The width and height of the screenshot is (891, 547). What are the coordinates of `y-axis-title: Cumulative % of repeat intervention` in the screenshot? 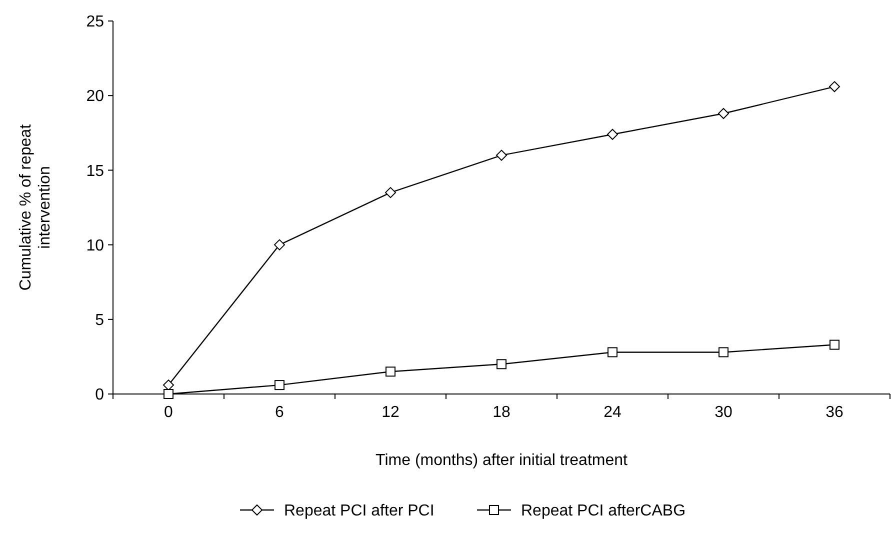 It's located at (35, 207).